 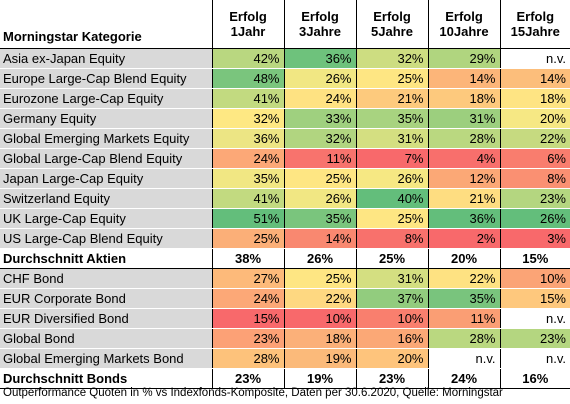 I want to click on column-header-5jahre: Erfolg 5Jahre, so click(x=391, y=24).